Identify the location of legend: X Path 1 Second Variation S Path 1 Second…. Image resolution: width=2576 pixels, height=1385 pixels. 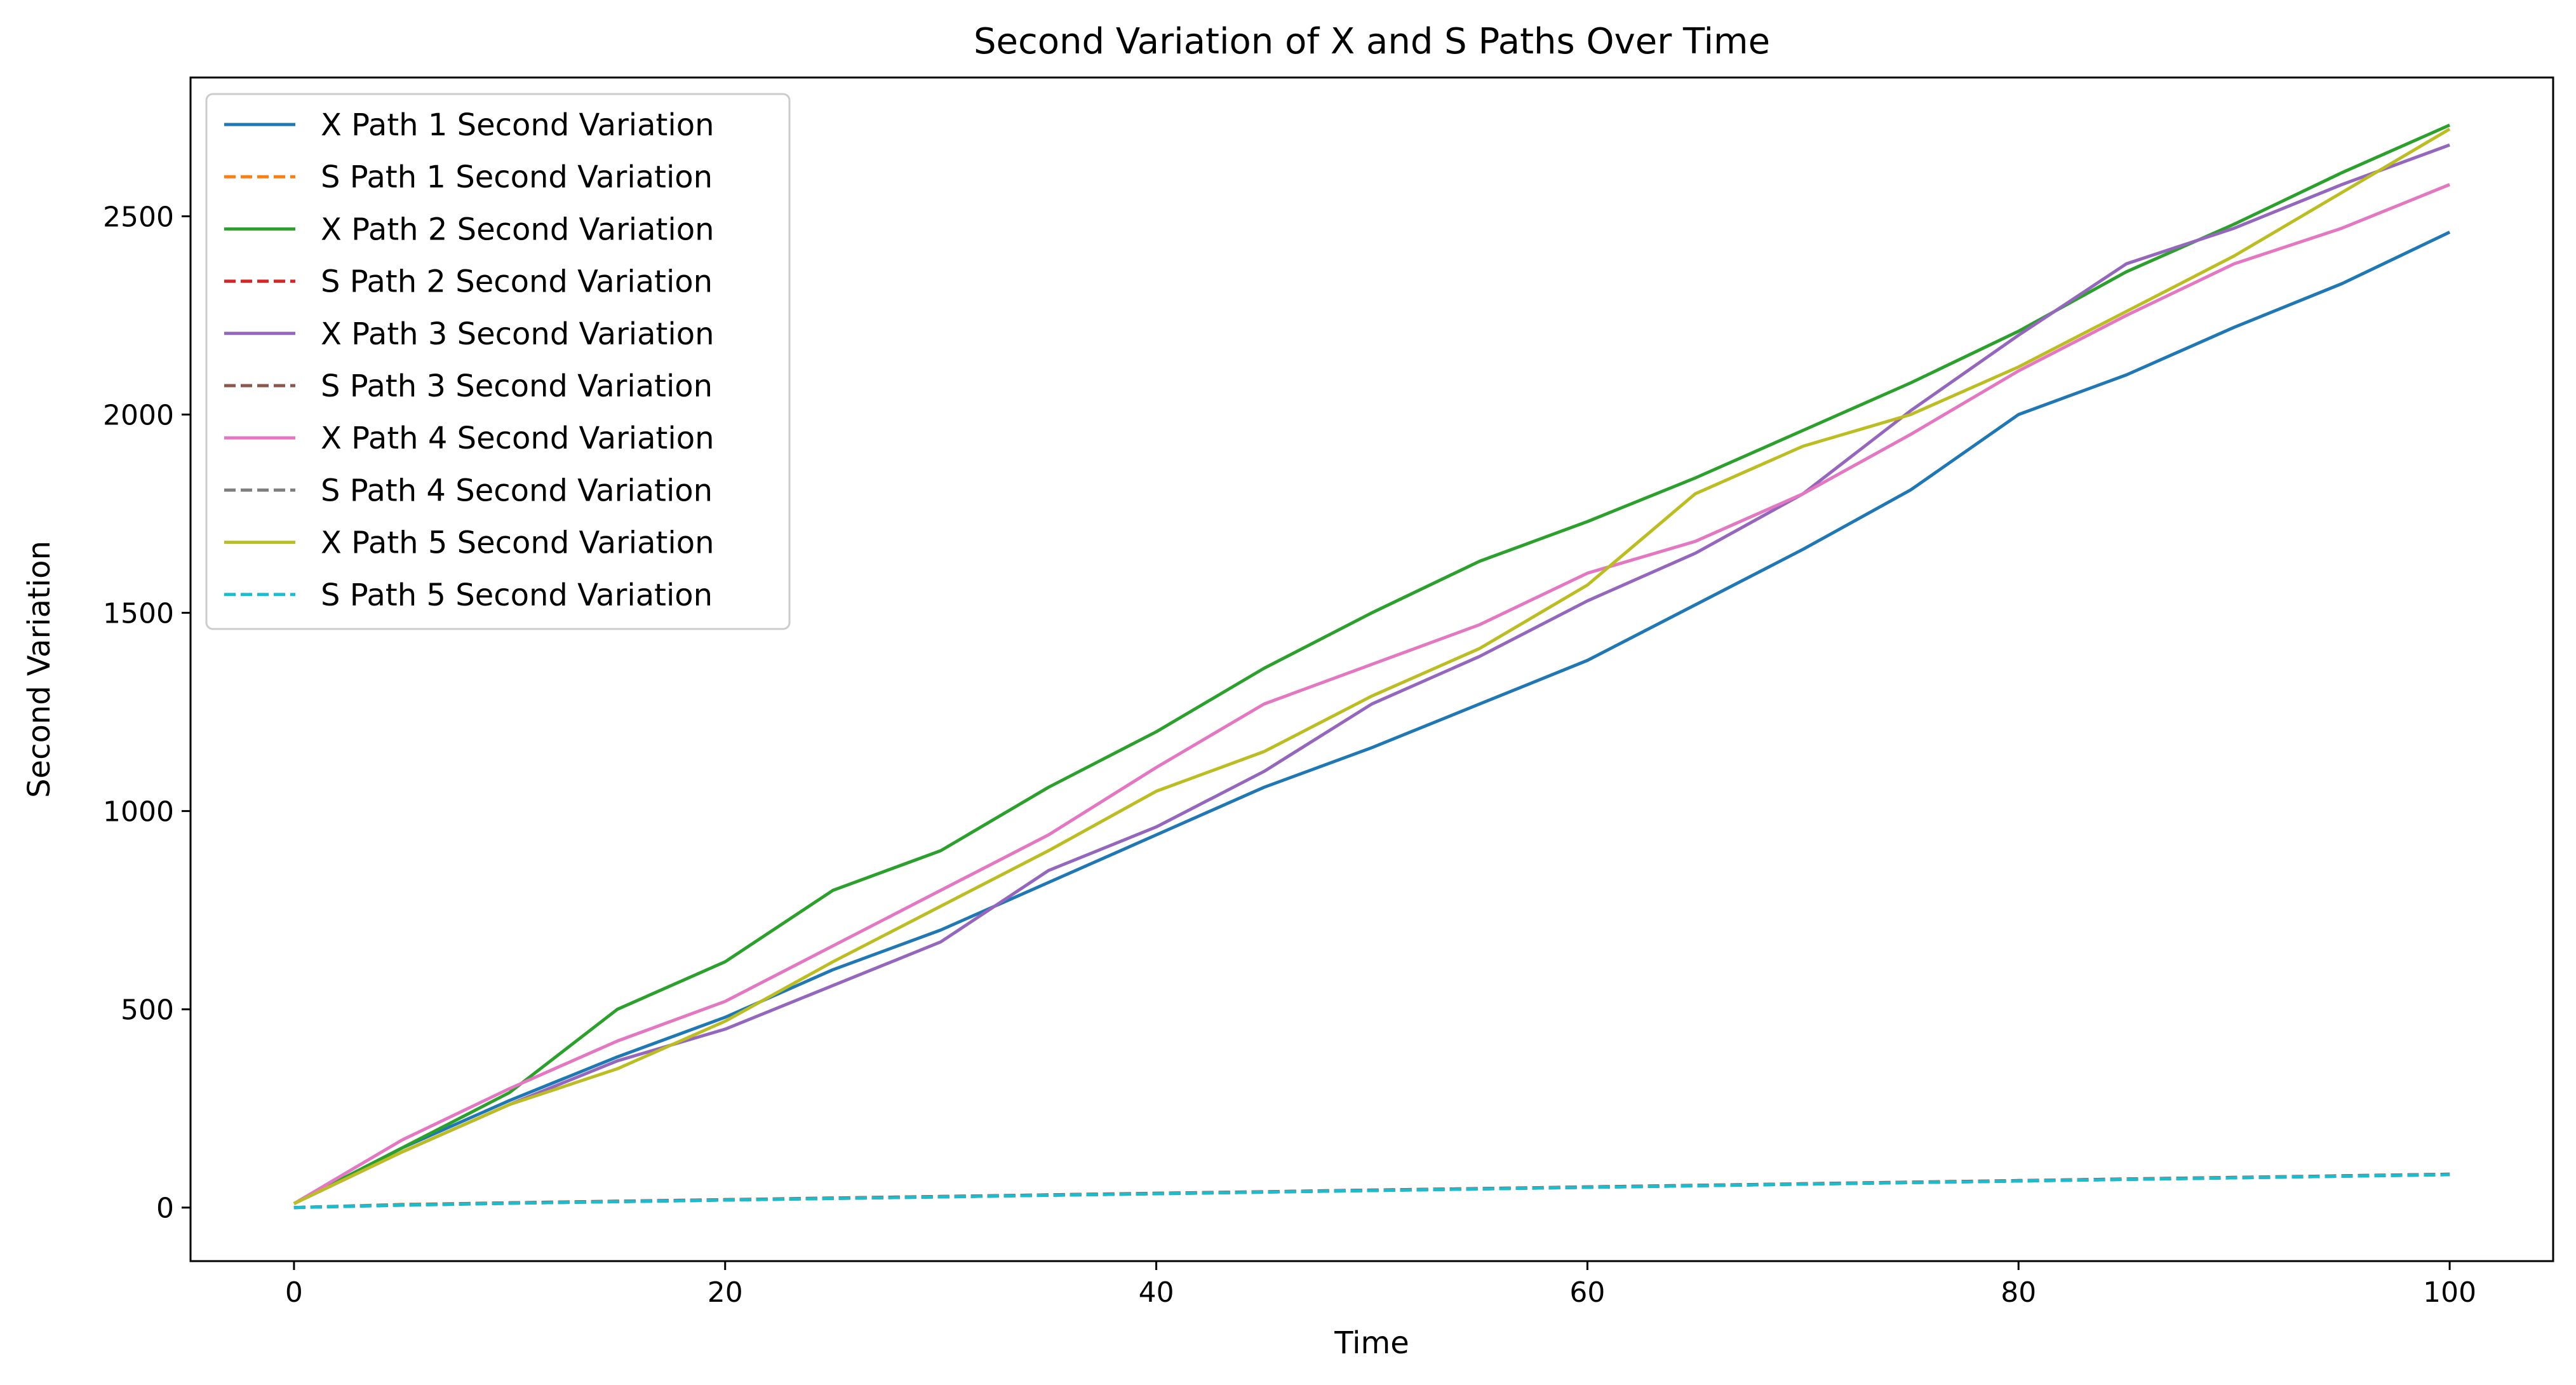
(498, 361).